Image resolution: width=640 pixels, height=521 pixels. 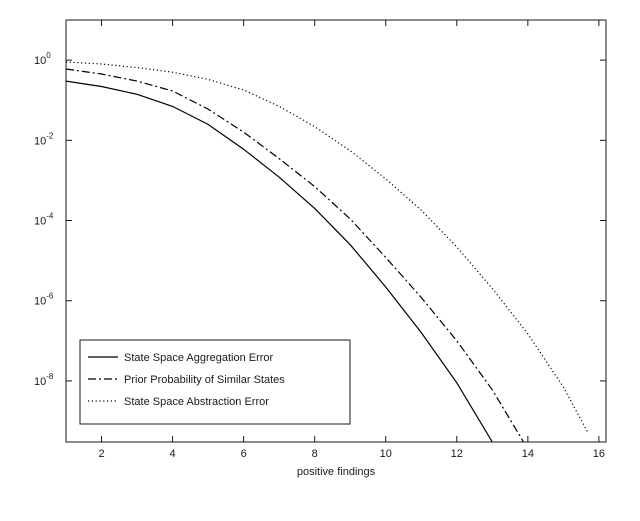 I want to click on y-tick-label: 10⁻⁸, so click(x=44, y=380).